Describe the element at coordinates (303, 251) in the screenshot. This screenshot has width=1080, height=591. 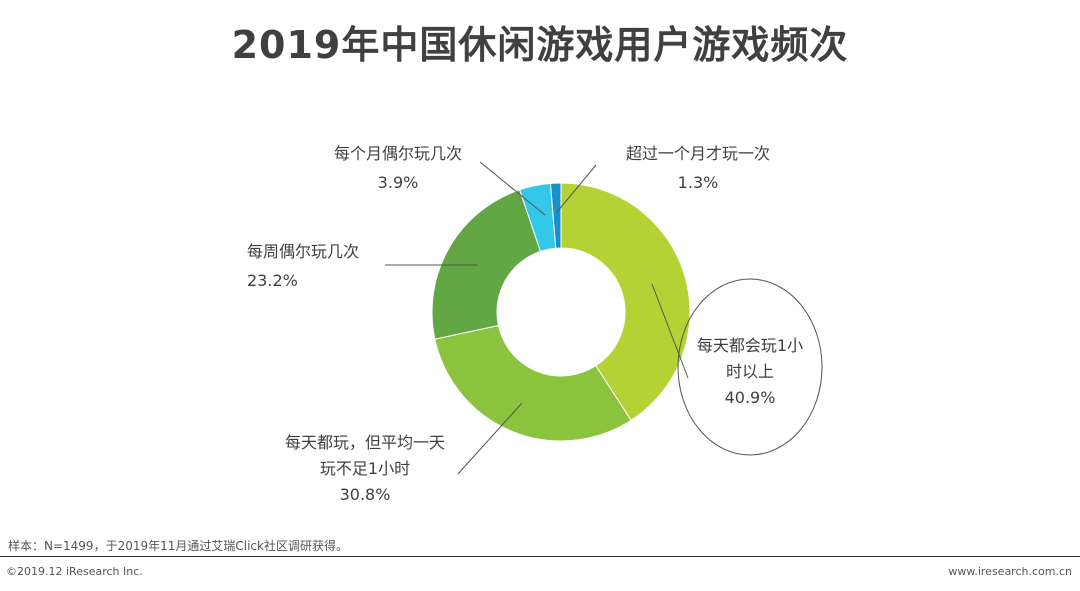
I see `slice-label-2: 每周偶尔玩几次` at that location.